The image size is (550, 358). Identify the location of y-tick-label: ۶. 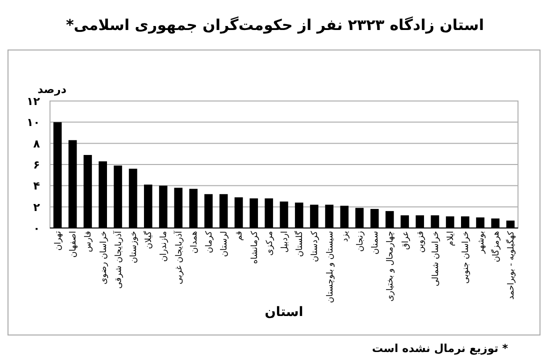
(36, 165).